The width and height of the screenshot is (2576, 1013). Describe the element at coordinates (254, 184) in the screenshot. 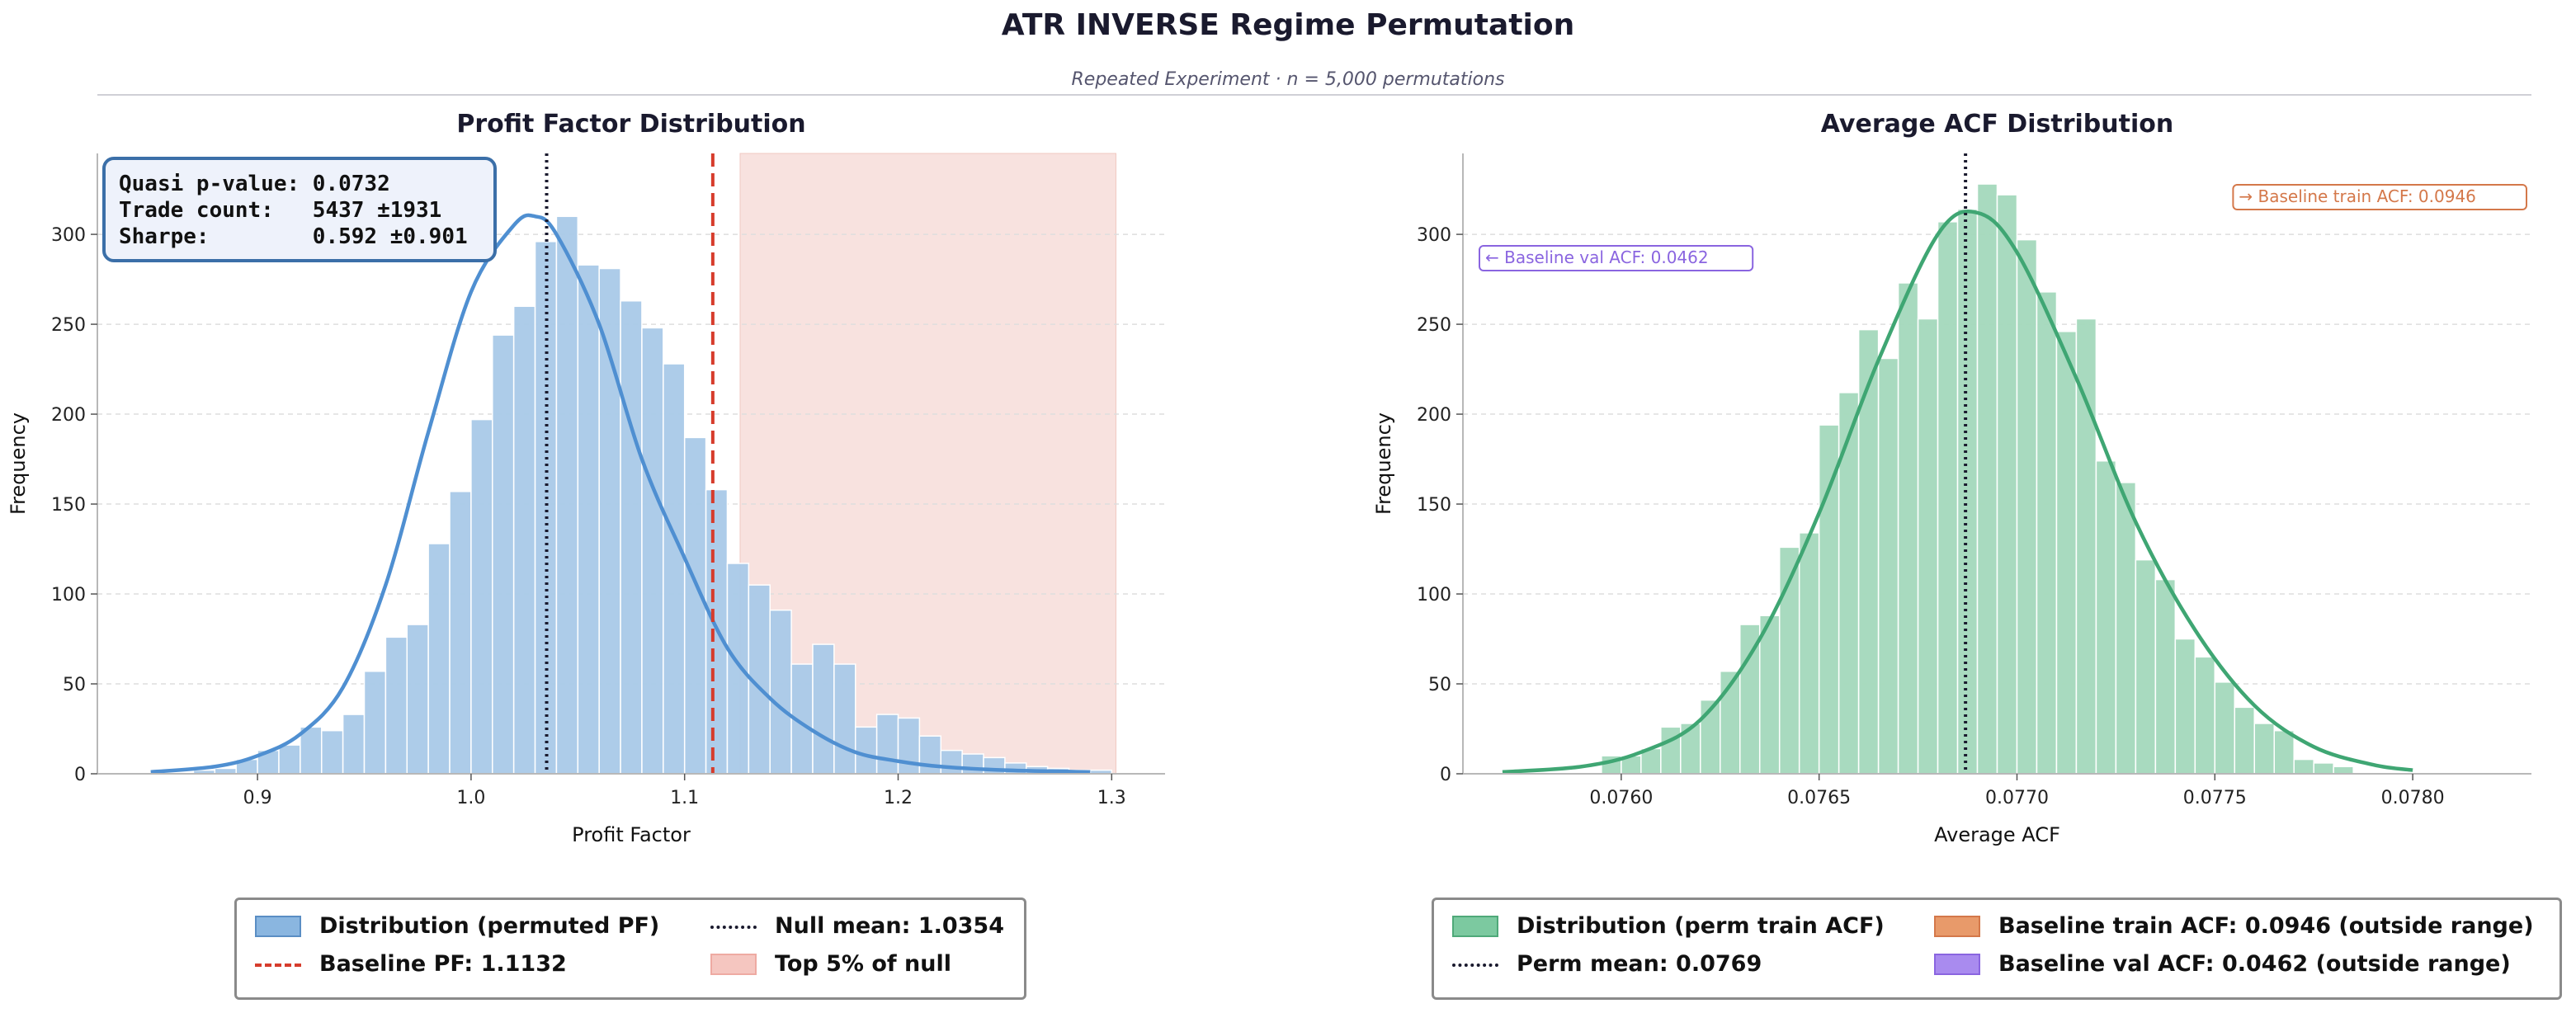

I see `stats-line-p-value: Quasi p-value: 0.0732` at that location.